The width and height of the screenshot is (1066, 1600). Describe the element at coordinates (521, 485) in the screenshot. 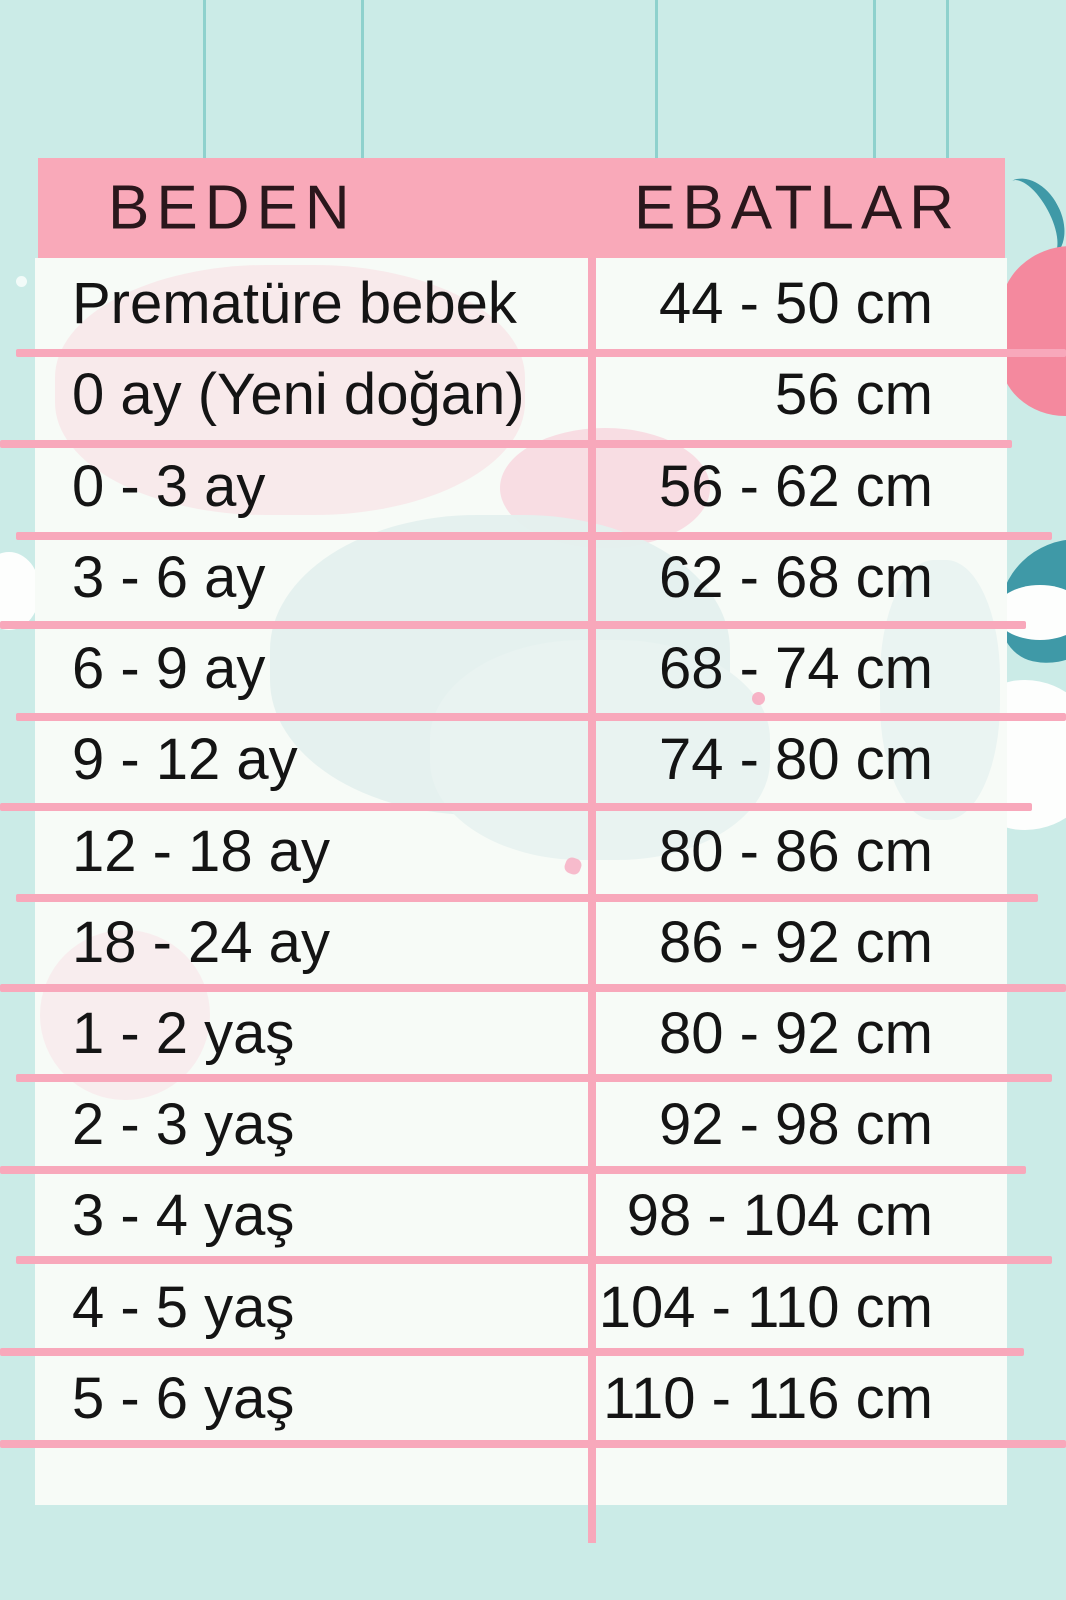

I see `table-row: 0 - 3 ay 56 - 62 cm` at that location.